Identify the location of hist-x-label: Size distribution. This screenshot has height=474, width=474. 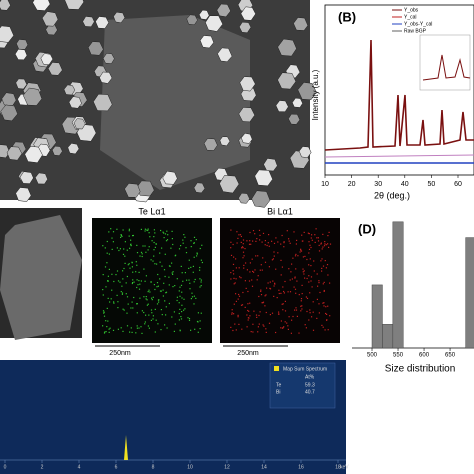
(420, 369).